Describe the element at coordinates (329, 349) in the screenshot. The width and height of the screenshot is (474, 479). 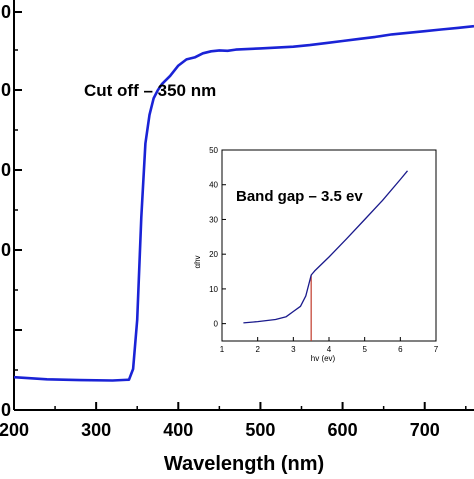
I see `inset-x-tick-label: 4` at that location.